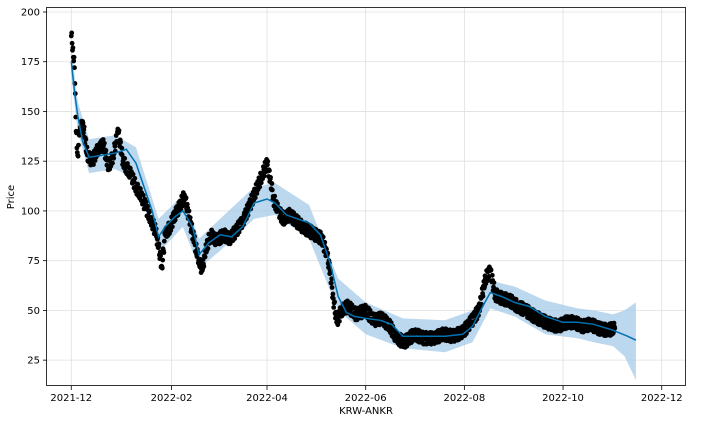  I want to click on y-tick-label: 150, so click(30, 112).